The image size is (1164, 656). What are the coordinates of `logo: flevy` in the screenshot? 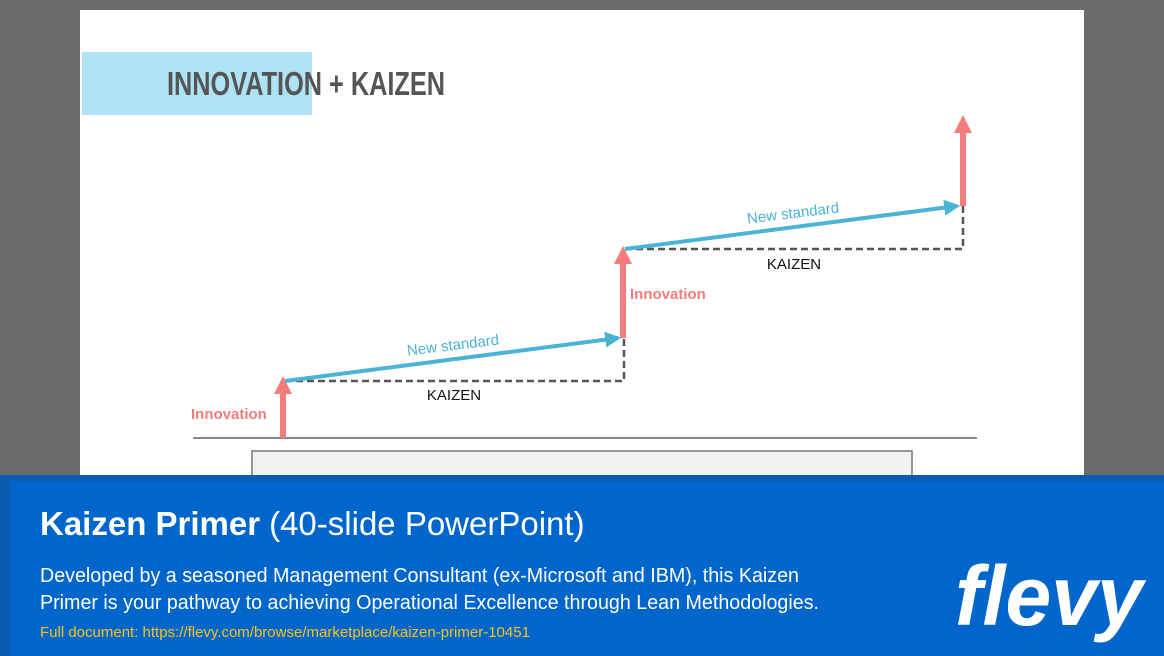 It's located at (1051, 596).